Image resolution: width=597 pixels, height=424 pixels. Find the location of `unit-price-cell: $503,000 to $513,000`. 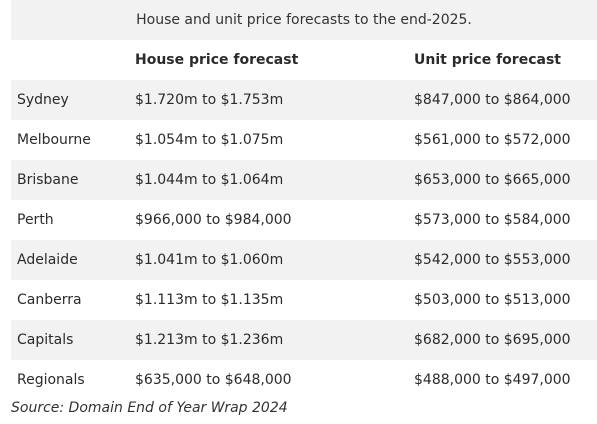

unit-price-cell: $503,000 to $513,000 is located at coordinates (492, 300).